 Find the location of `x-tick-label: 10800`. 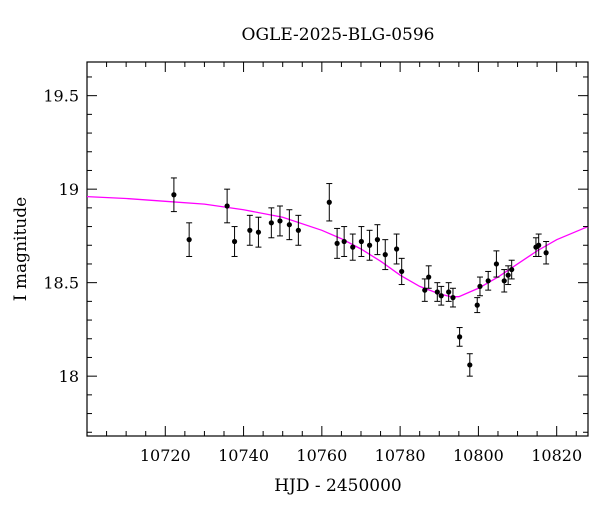

x-tick-label: 10800 is located at coordinates (478, 455).